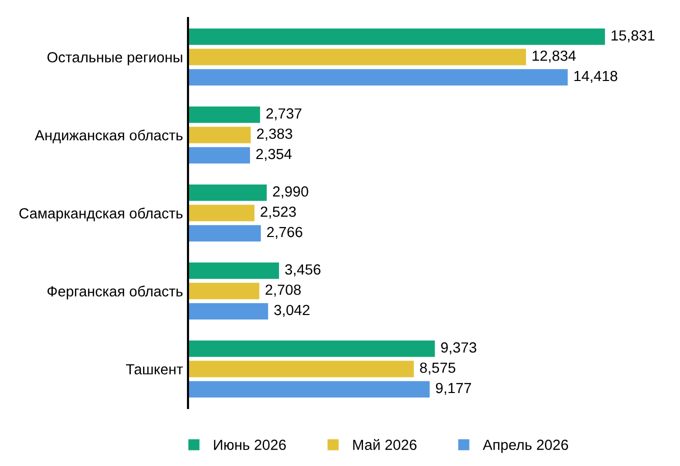  What do you see at coordinates (278, 212) in the screenshot?
I see `data-label: 2,523` at bounding box center [278, 212].